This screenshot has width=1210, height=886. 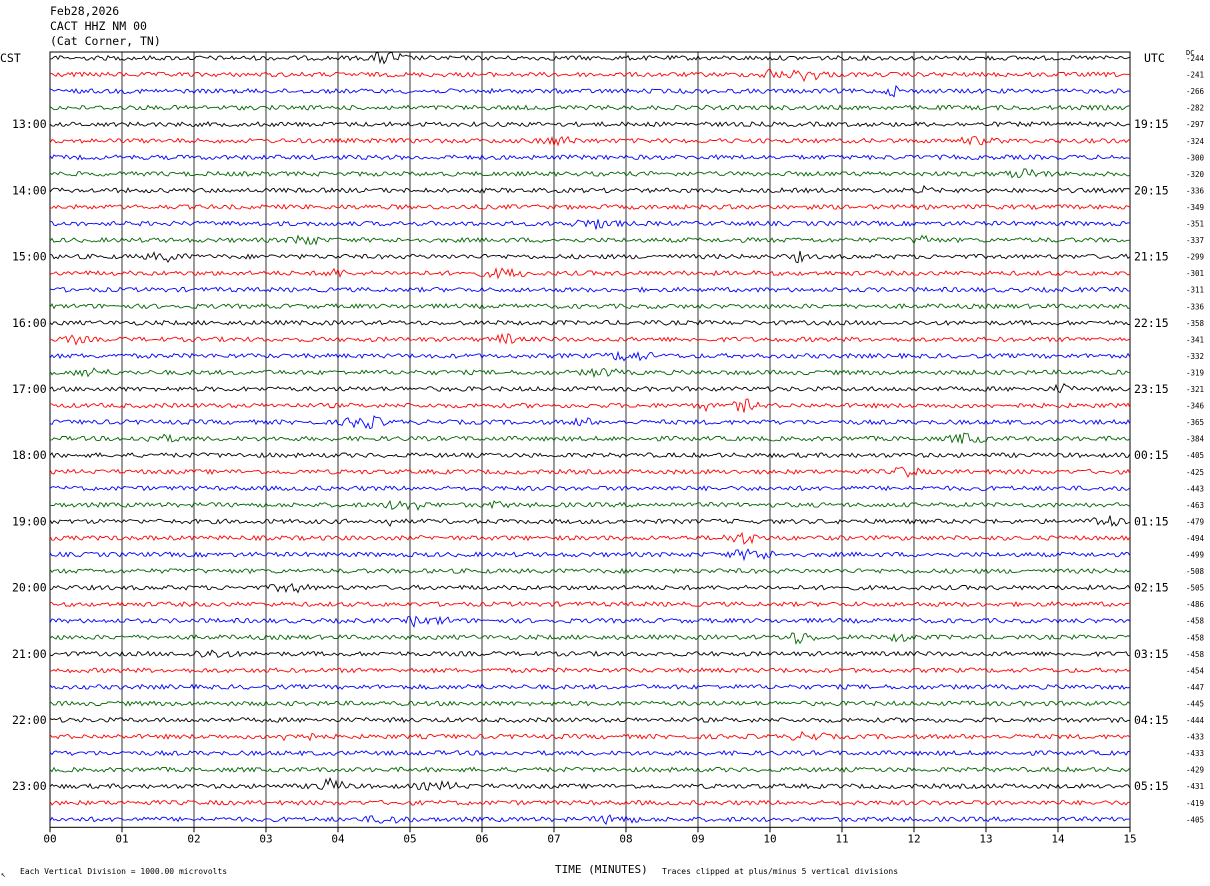 What do you see at coordinates (1151, 124) in the screenshot?
I see `utc-hour-label: 19:15` at bounding box center [1151, 124].